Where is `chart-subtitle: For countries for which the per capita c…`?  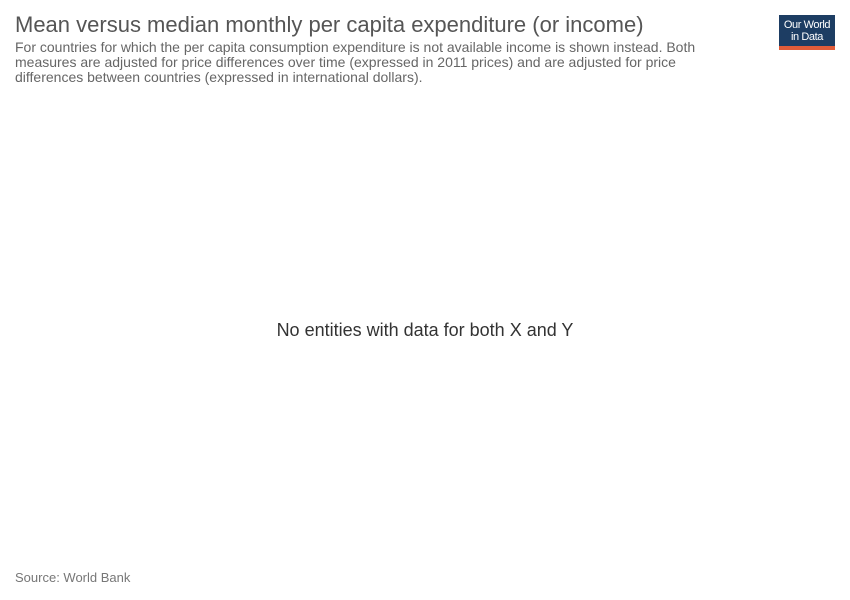 chart-subtitle: For countries for which the per capita c… is located at coordinates (355, 62).